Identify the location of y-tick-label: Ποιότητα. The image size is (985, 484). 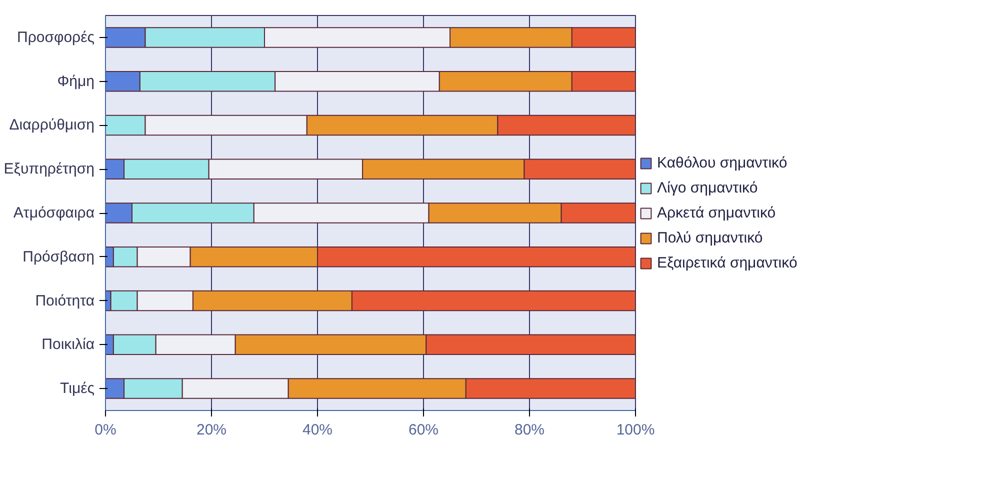
(65, 301).